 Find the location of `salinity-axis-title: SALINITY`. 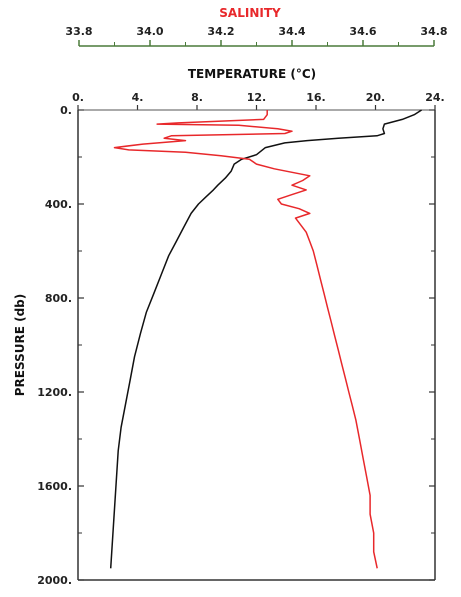

salinity-axis-title: SALINITY is located at coordinates (250, 13).